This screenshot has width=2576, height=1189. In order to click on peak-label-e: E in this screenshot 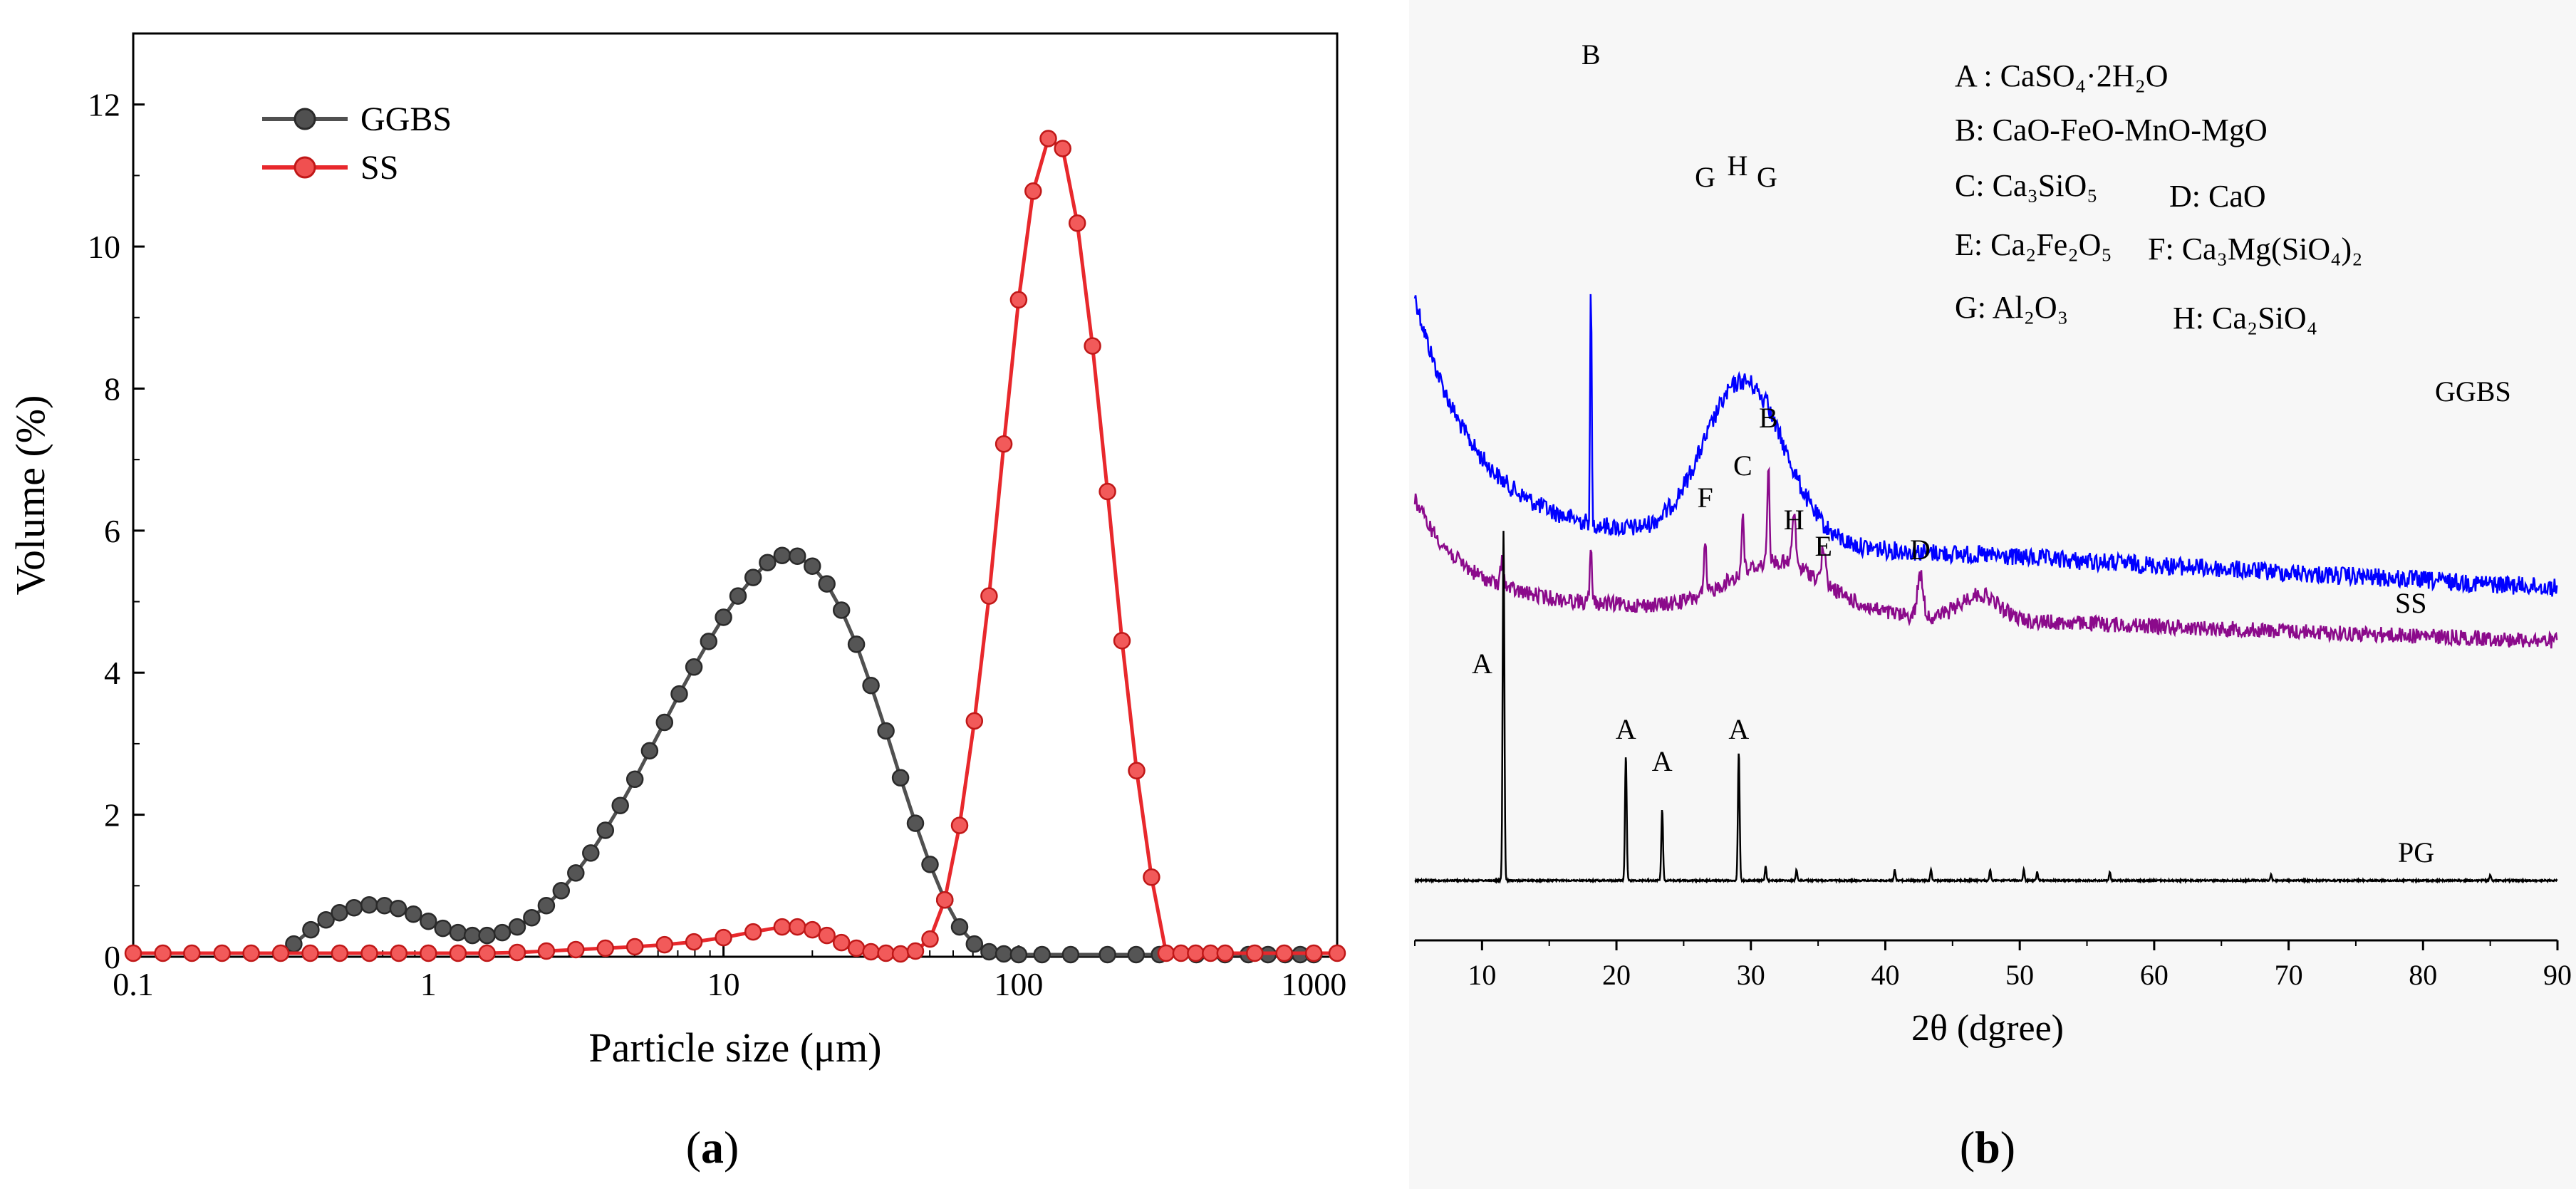, I will do `click(1823, 546)`.